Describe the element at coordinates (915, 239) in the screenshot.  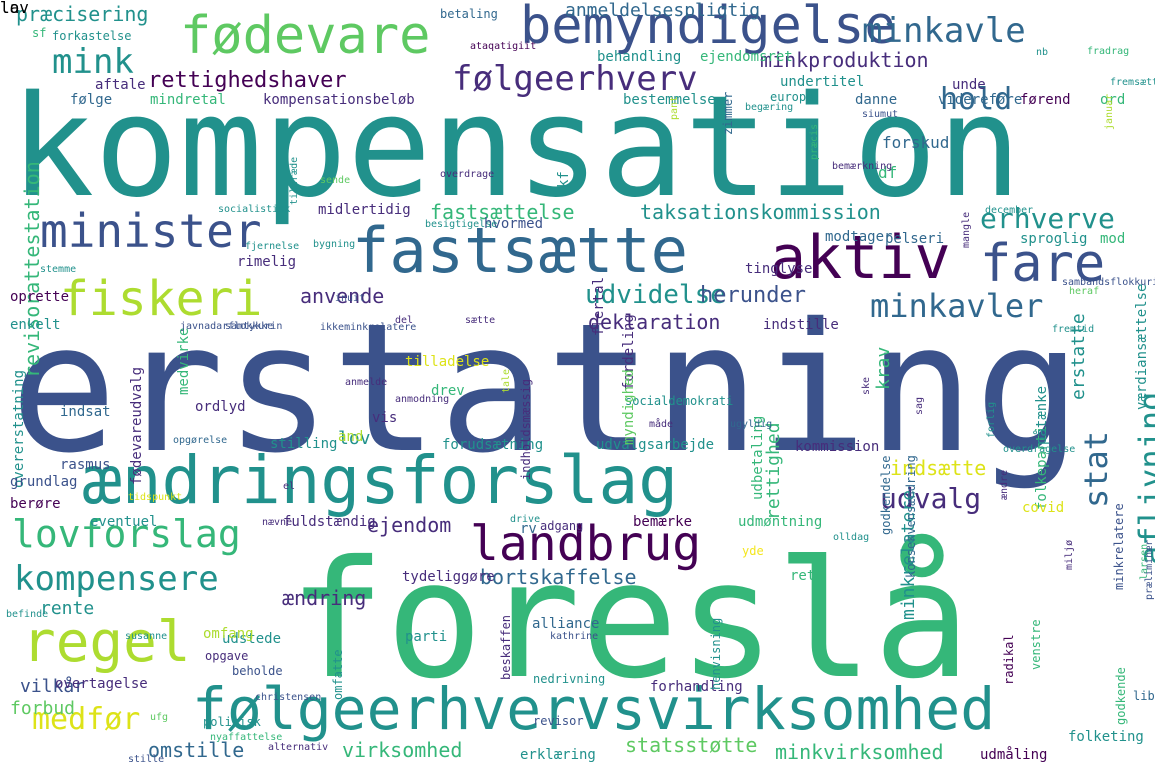
I see `word: pelseri` at that location.